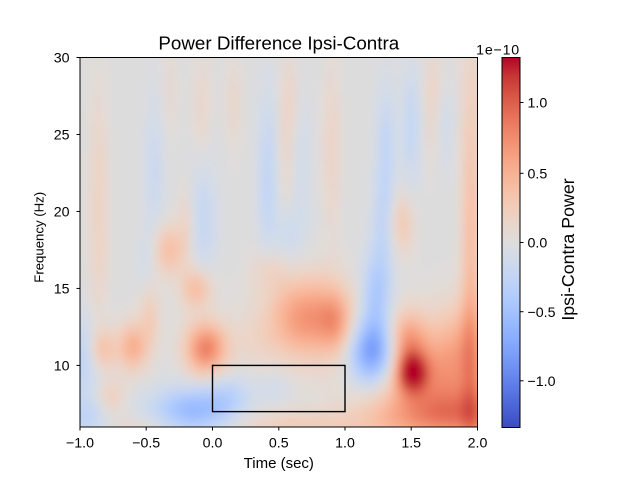  Describe the element at coordinates (62, 367) in the screenshot. I see `svg-text: 10` at that location.